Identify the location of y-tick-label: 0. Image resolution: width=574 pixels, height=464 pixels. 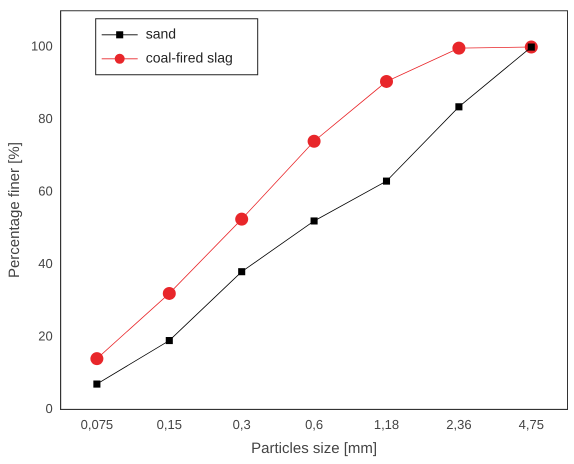
(49, 408).